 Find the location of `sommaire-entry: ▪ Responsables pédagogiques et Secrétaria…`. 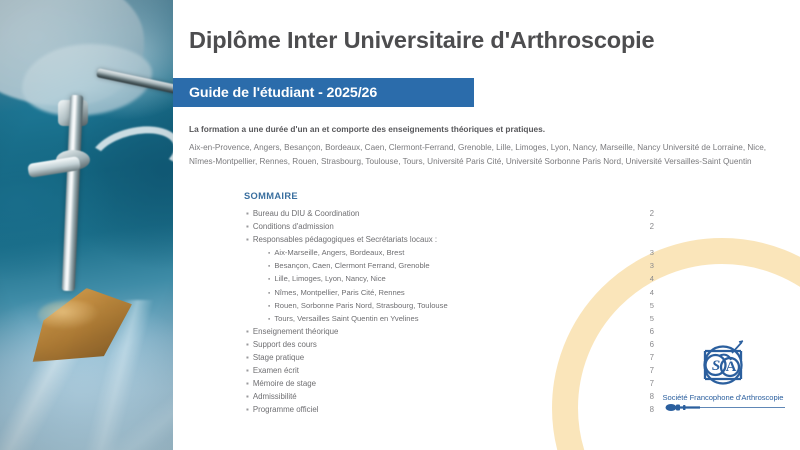

sommaire-entry: ▪ Responsables pédagogiques et Secrétaria… is located at coordinates (449, 239).